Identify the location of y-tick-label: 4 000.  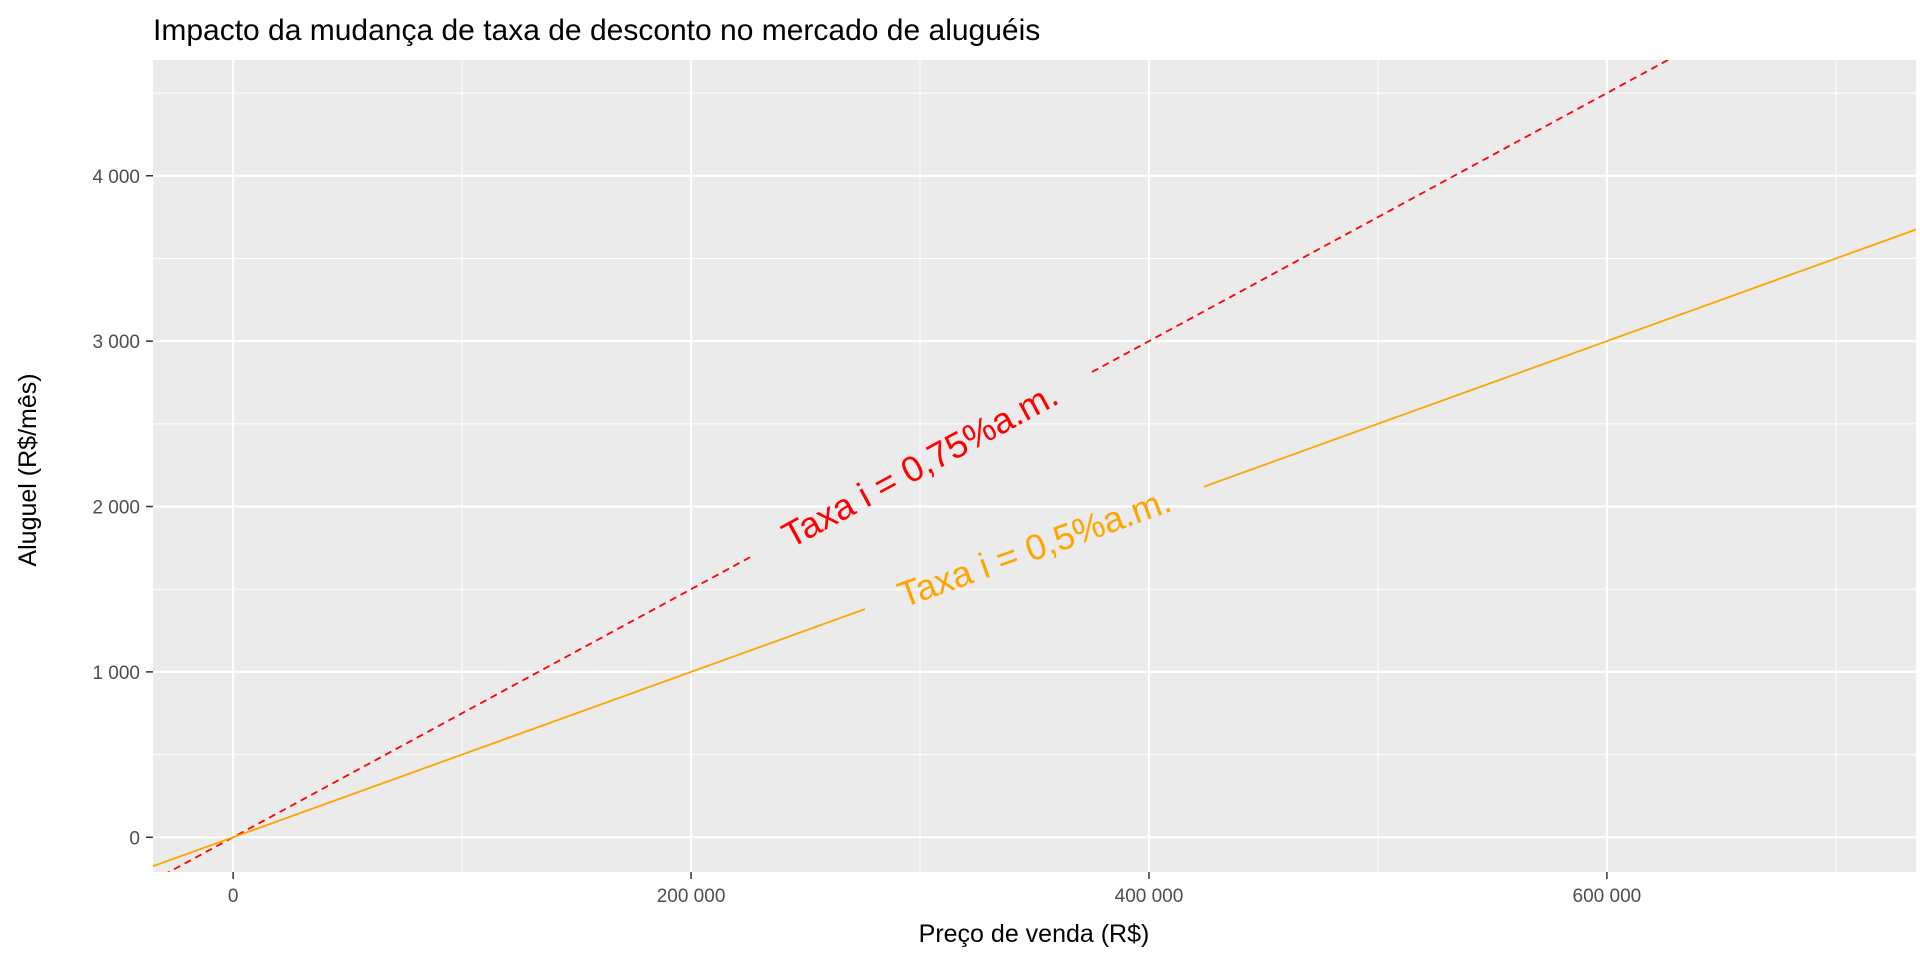
(116, 177).